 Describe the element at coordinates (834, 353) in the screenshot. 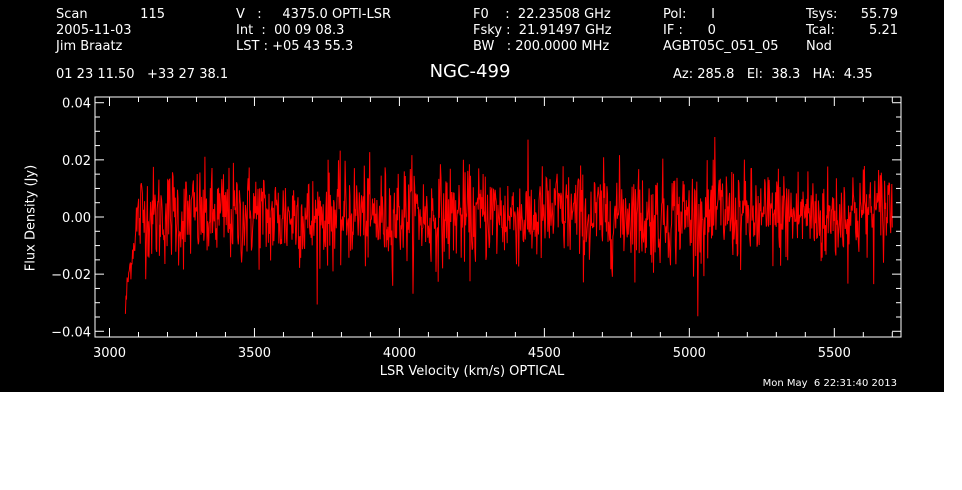

I see `x-tick-label: 5500` at that location.